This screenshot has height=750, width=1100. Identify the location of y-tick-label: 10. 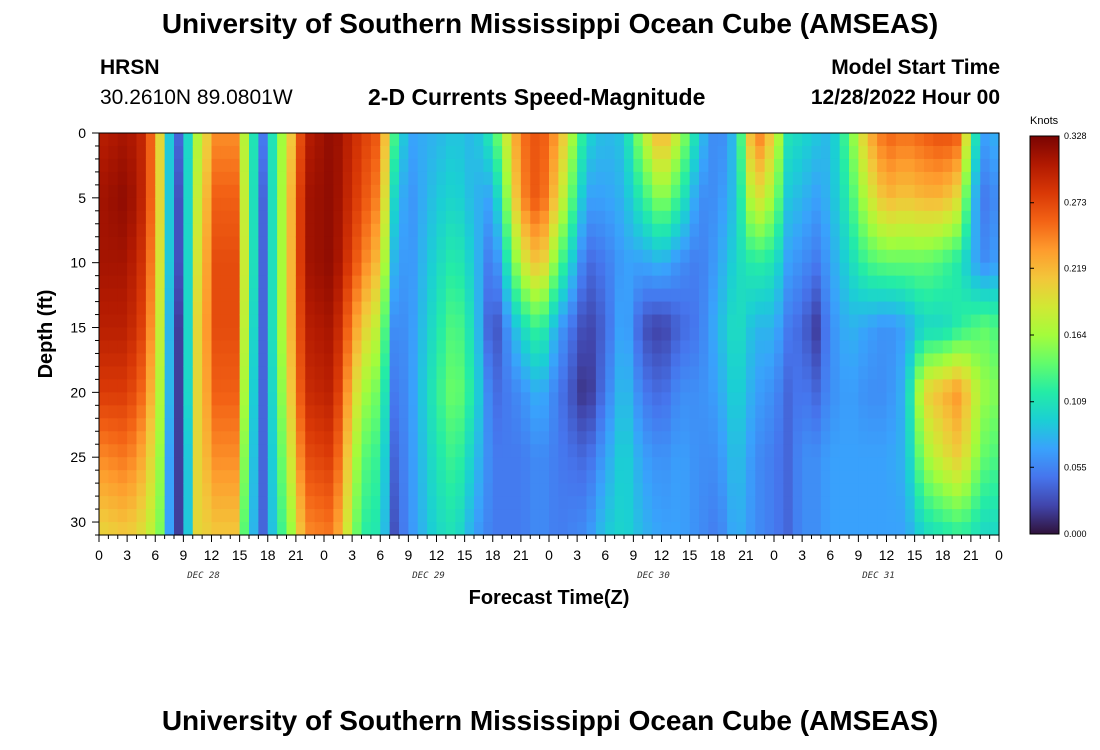
(78, 263).